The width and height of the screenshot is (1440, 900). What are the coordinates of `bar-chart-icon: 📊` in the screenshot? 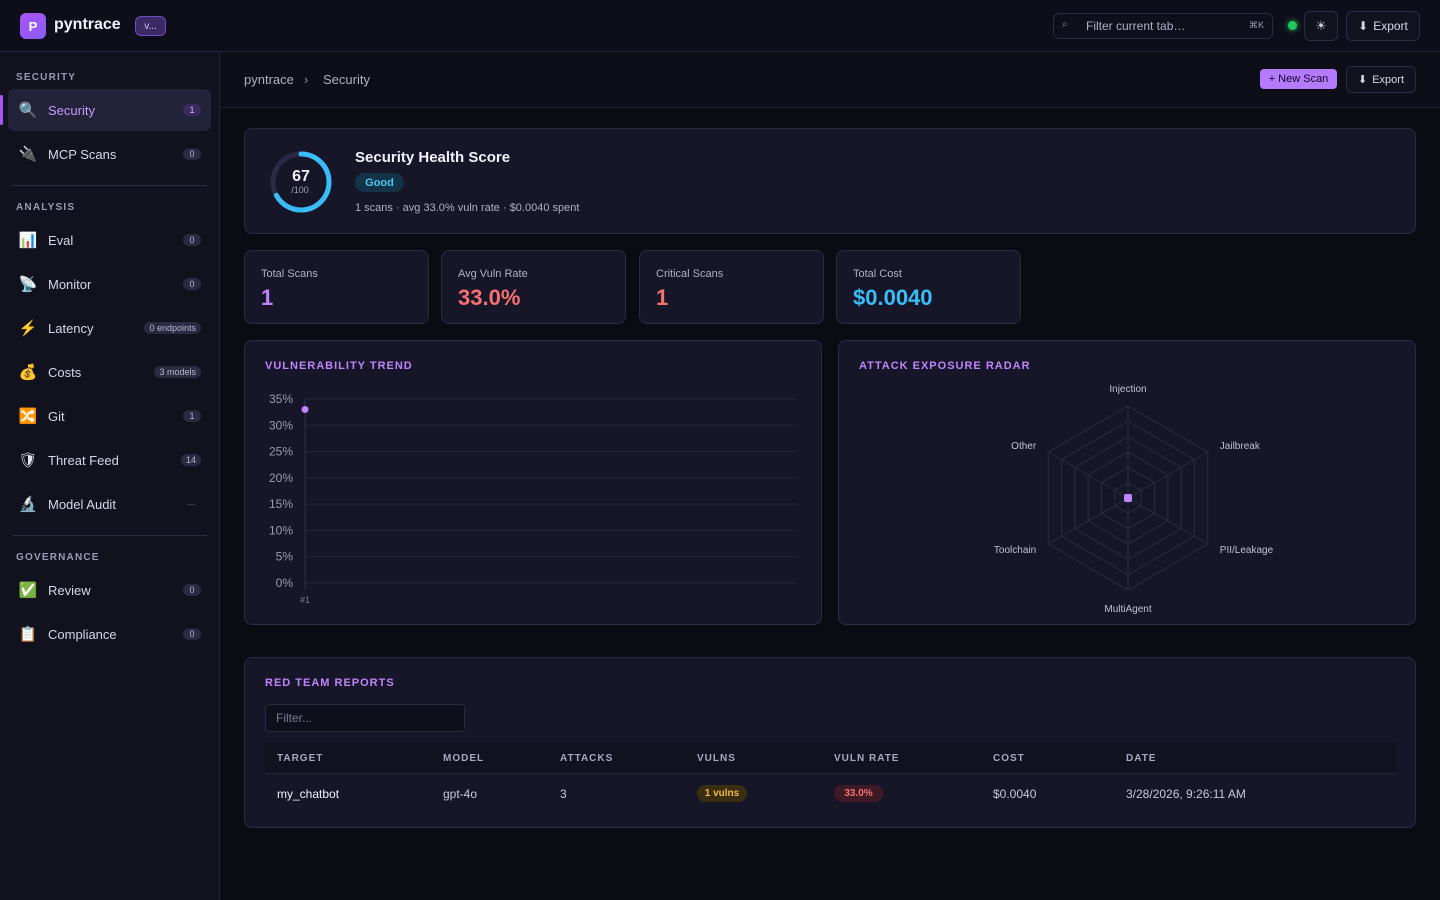 It's located at (28, 240).